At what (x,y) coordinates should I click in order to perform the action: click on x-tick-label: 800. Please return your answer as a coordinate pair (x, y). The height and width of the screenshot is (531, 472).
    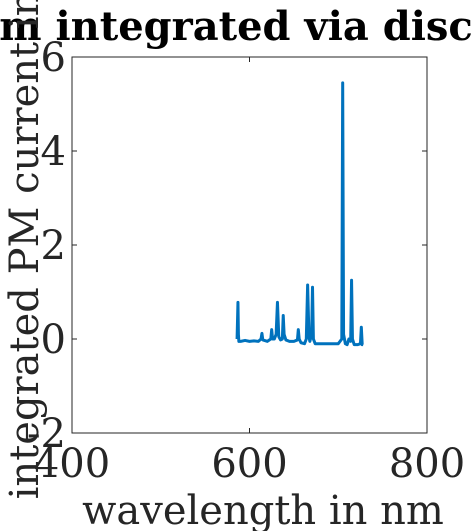
    Looking at the image, I should click on (427, 464).